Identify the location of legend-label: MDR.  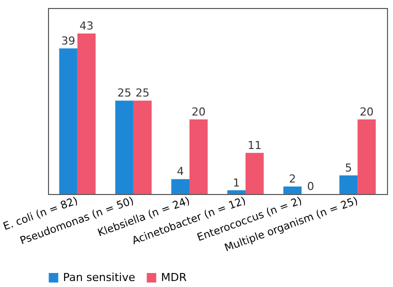
(174, 277).